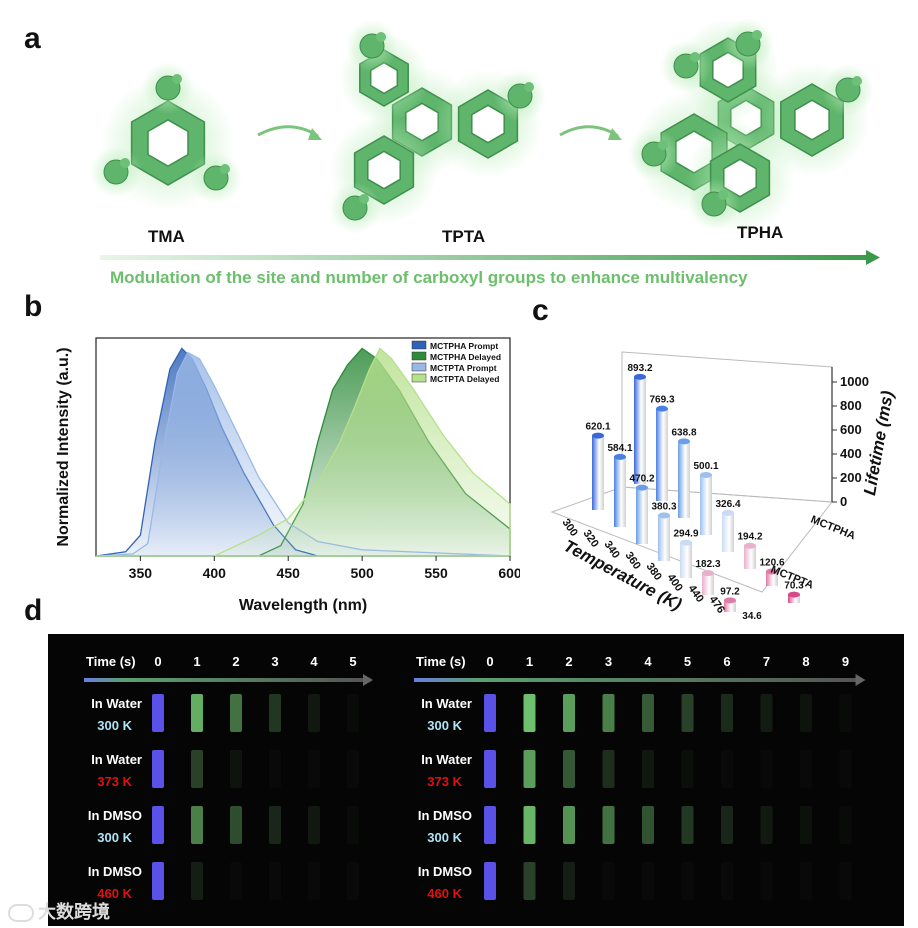 The width and height of the screenshot is (918, 928). I want to click on tpha-carboxyl-right-h, so click(857, 81).